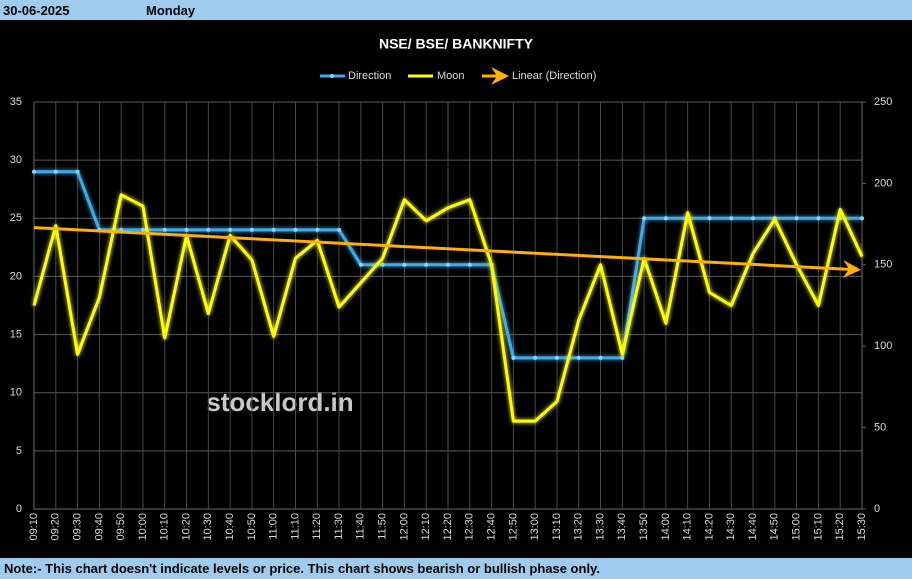  Describe the element at coordinates (99, 527) in the screenshot. I see `x-tick-label: 09:40` at that location.